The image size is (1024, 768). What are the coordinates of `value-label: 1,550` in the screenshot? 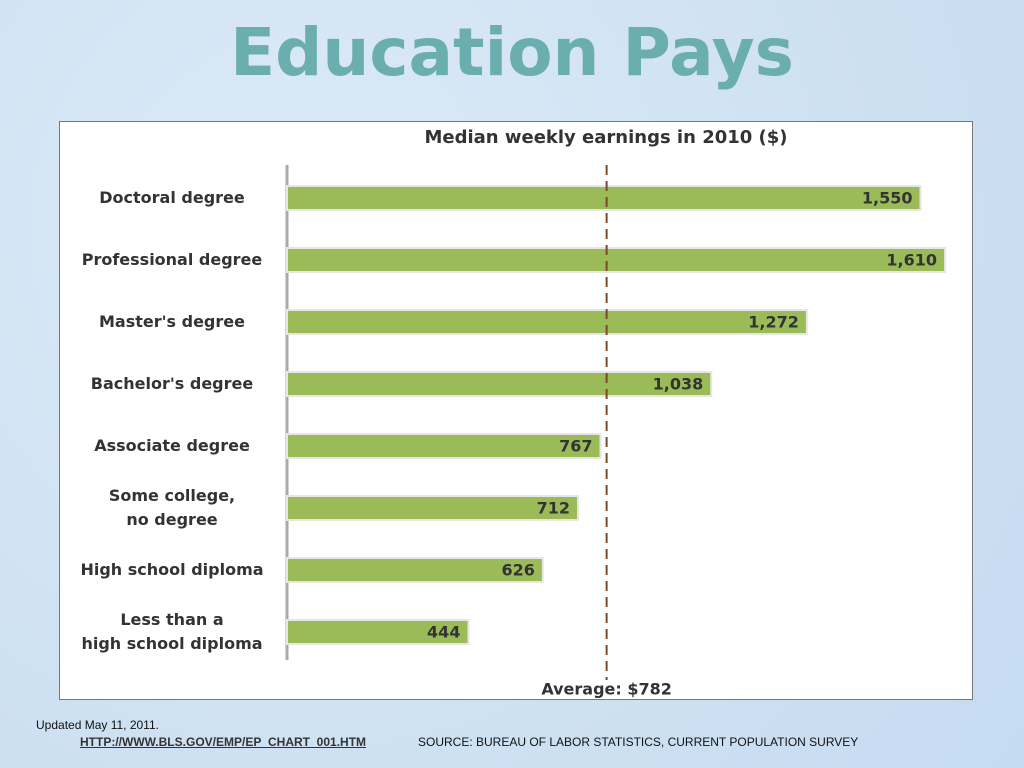 It's located at (887, 198).